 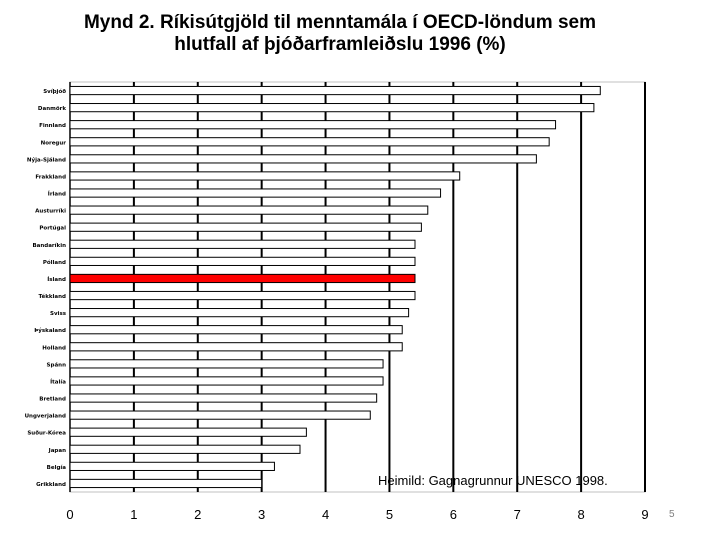 What do you see at coordinates (57, 467) in the screenshot?
I see `category-label: Belgía` at bounding box center [57, 467].